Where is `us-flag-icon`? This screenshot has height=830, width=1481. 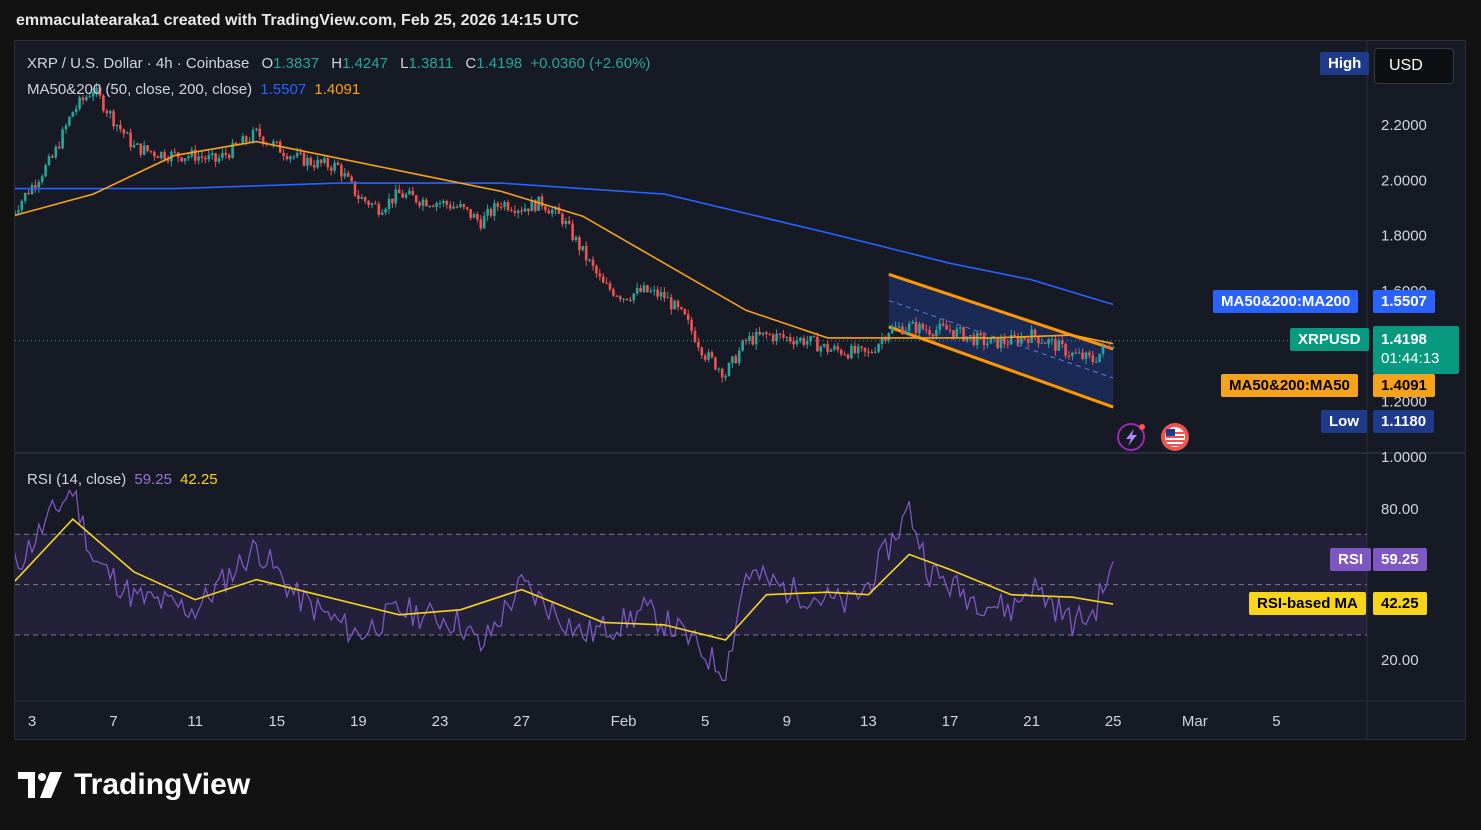 us-flag-icon is located at coordinates (1175, 445).